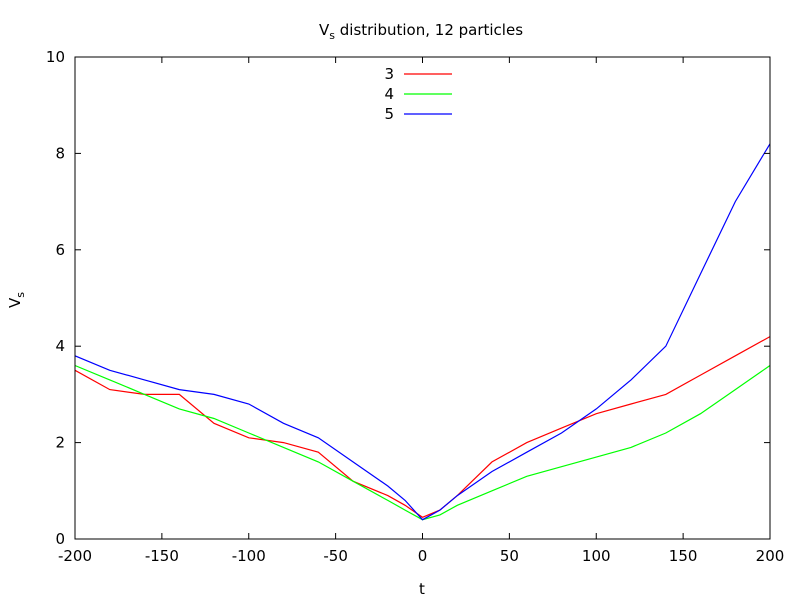 Image resolution: width=800 pixels, height=604 pixels. What do you see at coordinates (596, 556) in the screenshot?
I see `x-tick-label: 100` at bounding box center [596, 556].